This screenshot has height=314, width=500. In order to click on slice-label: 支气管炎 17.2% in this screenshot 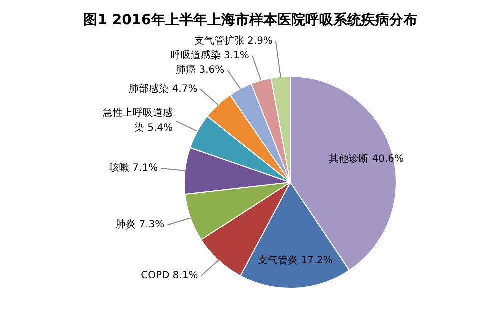, I will do `click(295, 260)`.